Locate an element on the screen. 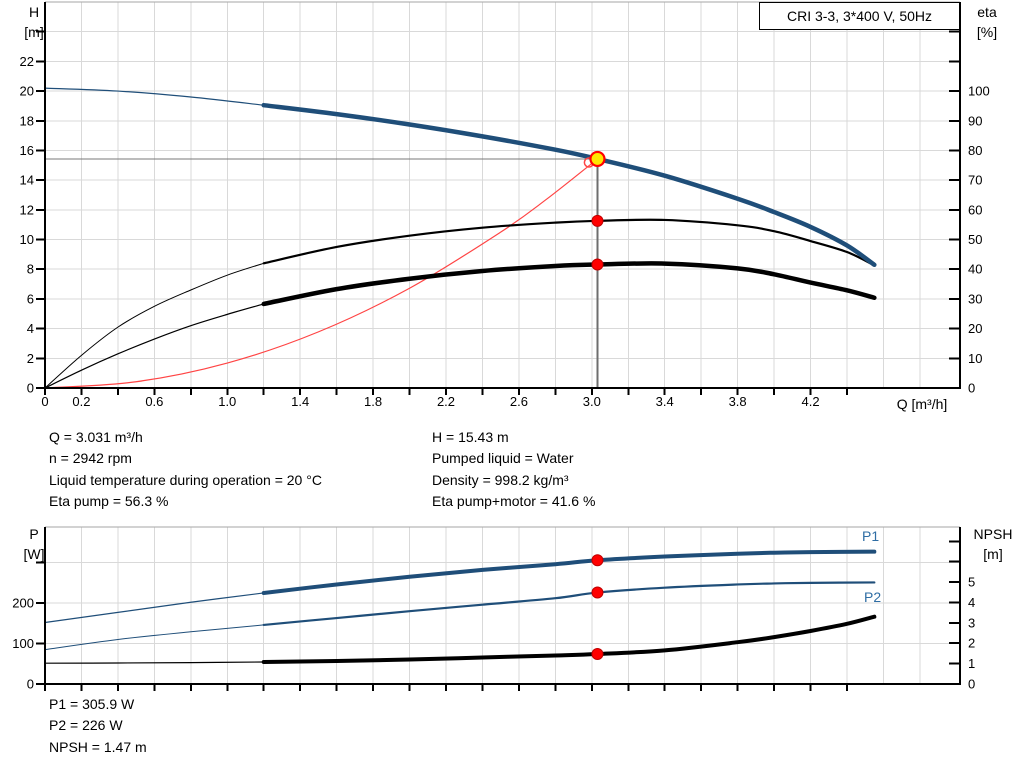  eta-pump-motor-curve-thin is located at coordinates (154, 346).